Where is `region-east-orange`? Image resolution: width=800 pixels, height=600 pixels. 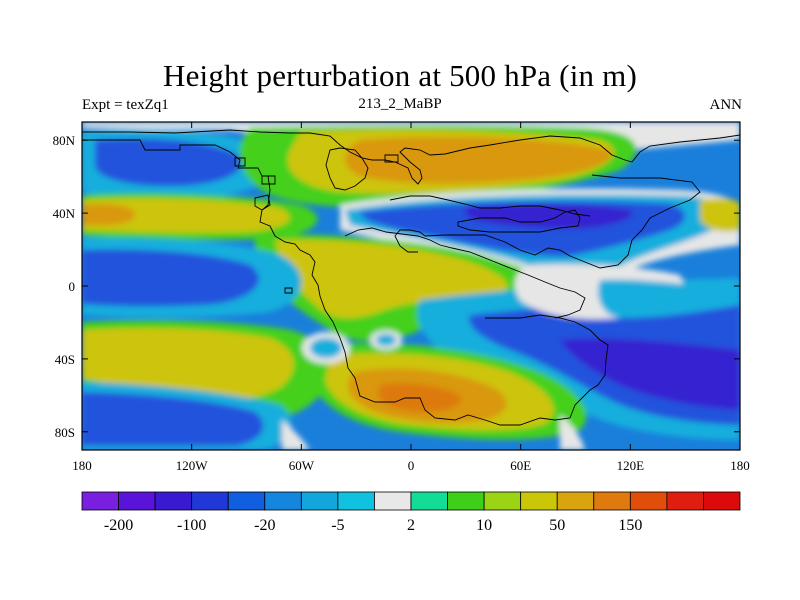 region-east-orange is located at coordinates (720, 215).